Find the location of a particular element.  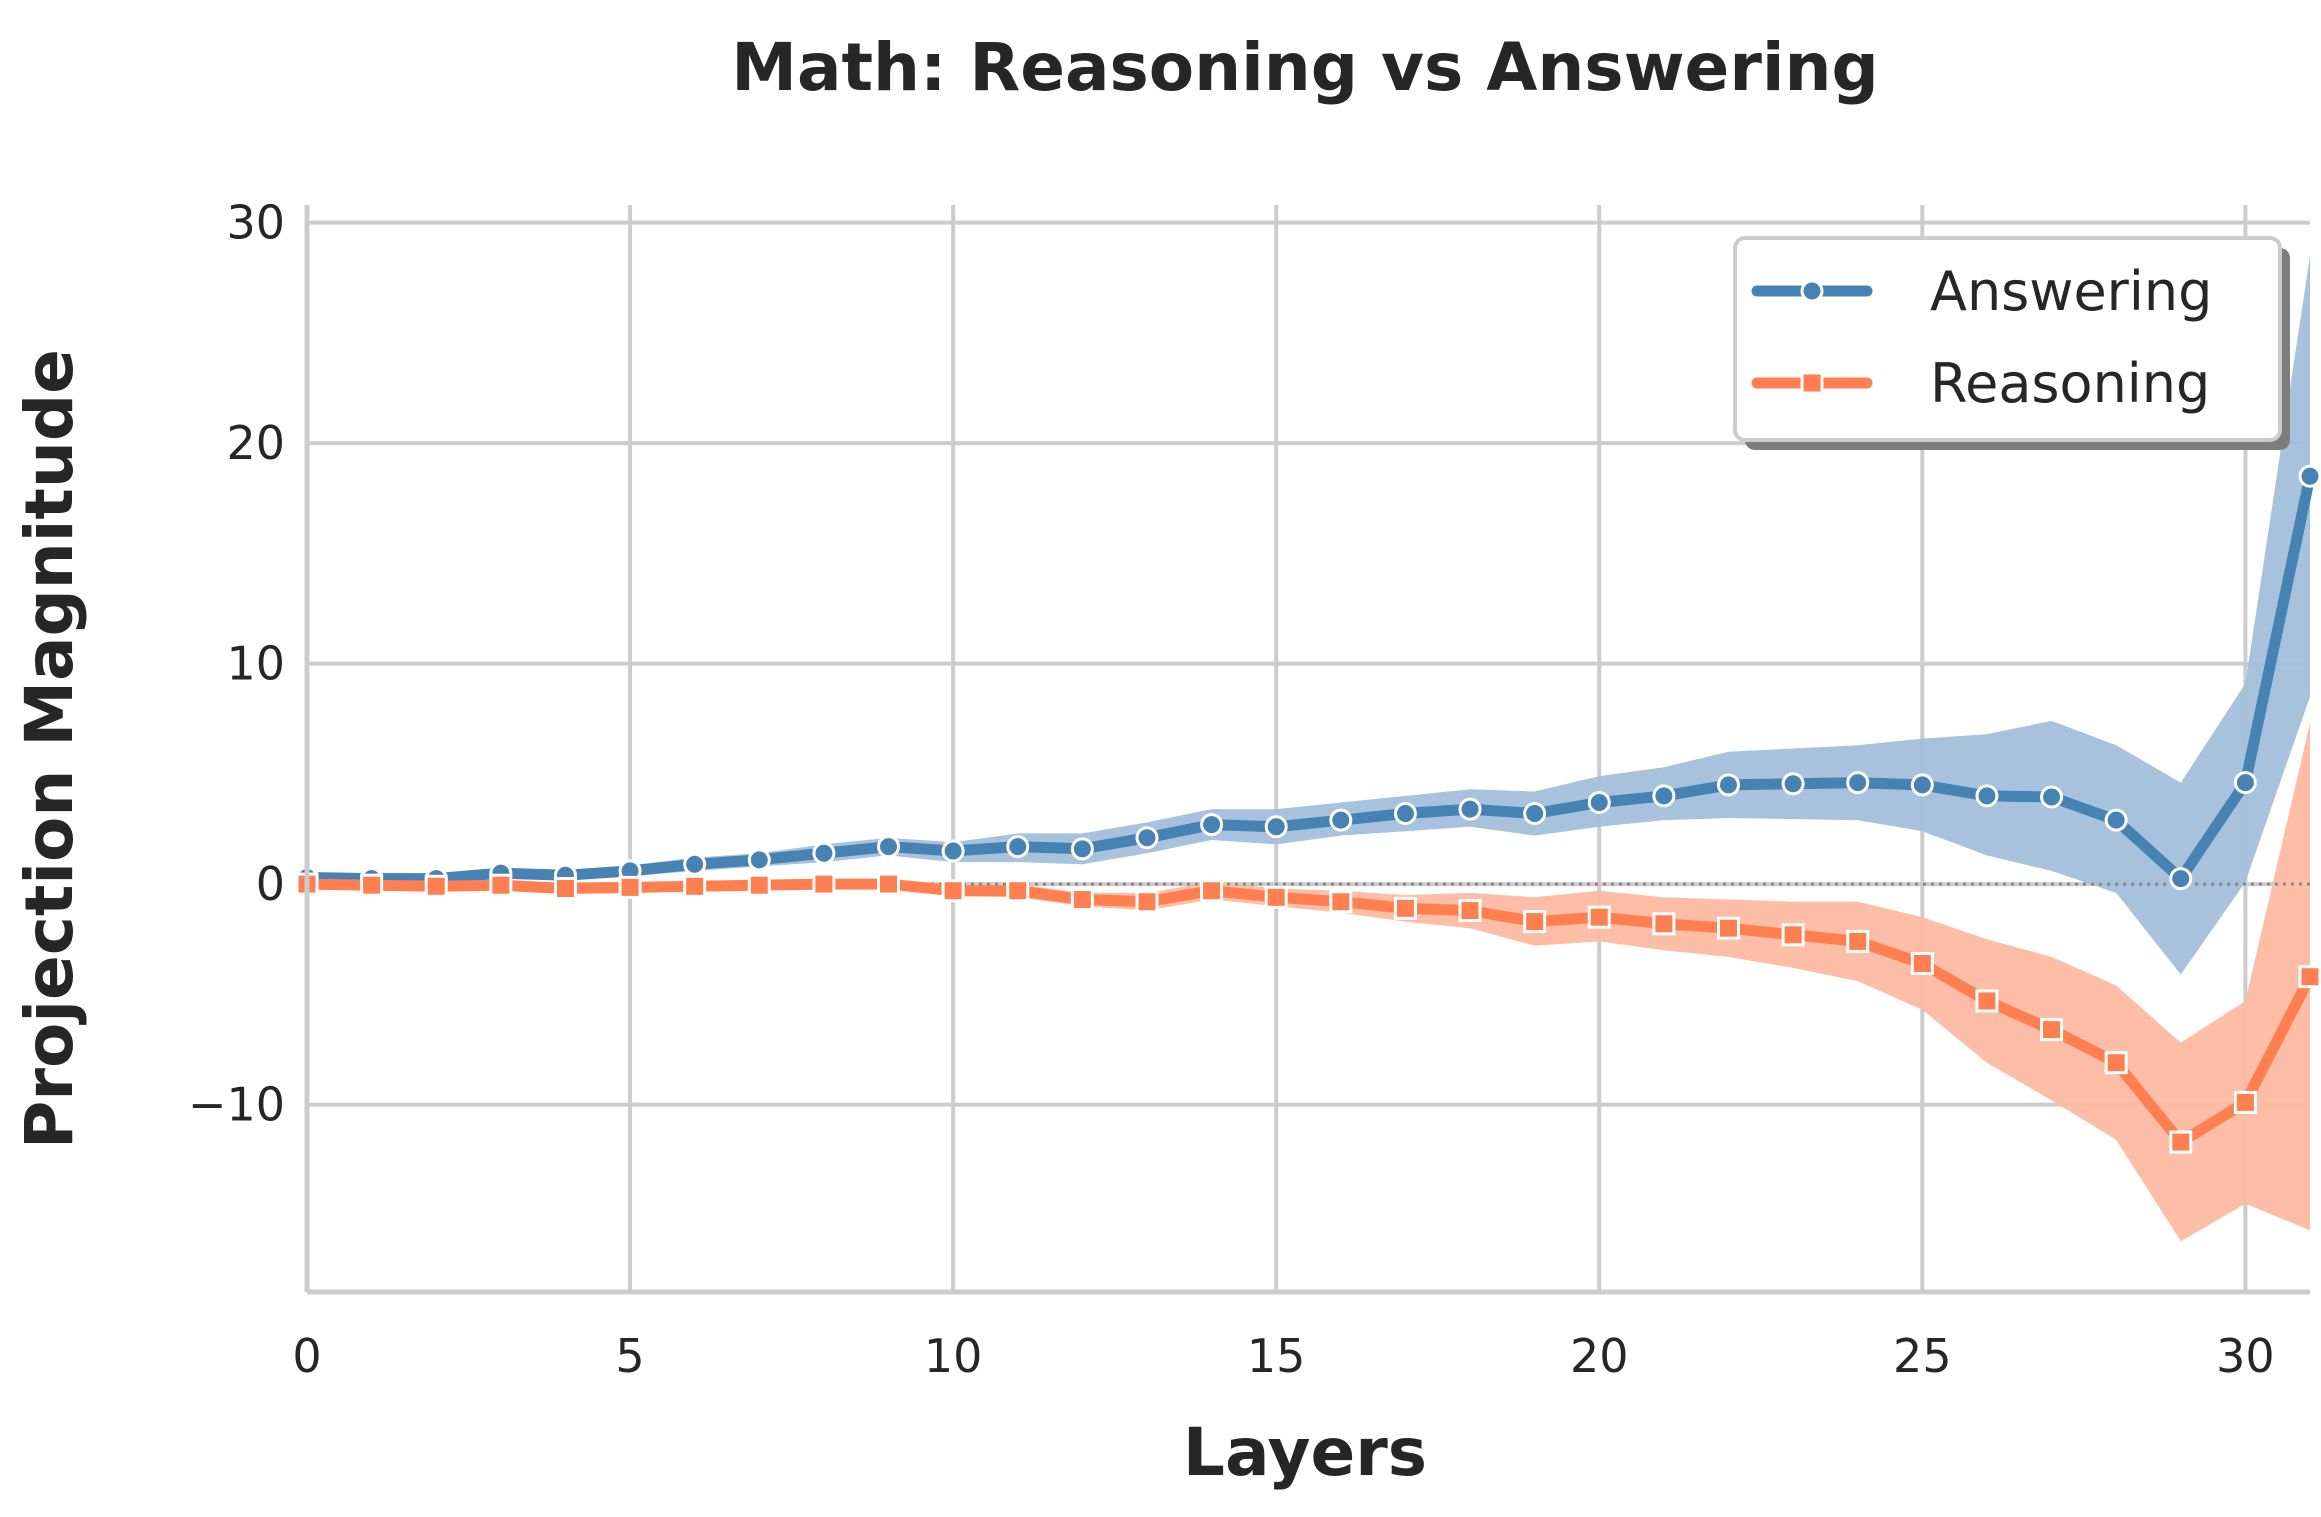

y-tick-label: 20 is located at coordinates (255, 443).